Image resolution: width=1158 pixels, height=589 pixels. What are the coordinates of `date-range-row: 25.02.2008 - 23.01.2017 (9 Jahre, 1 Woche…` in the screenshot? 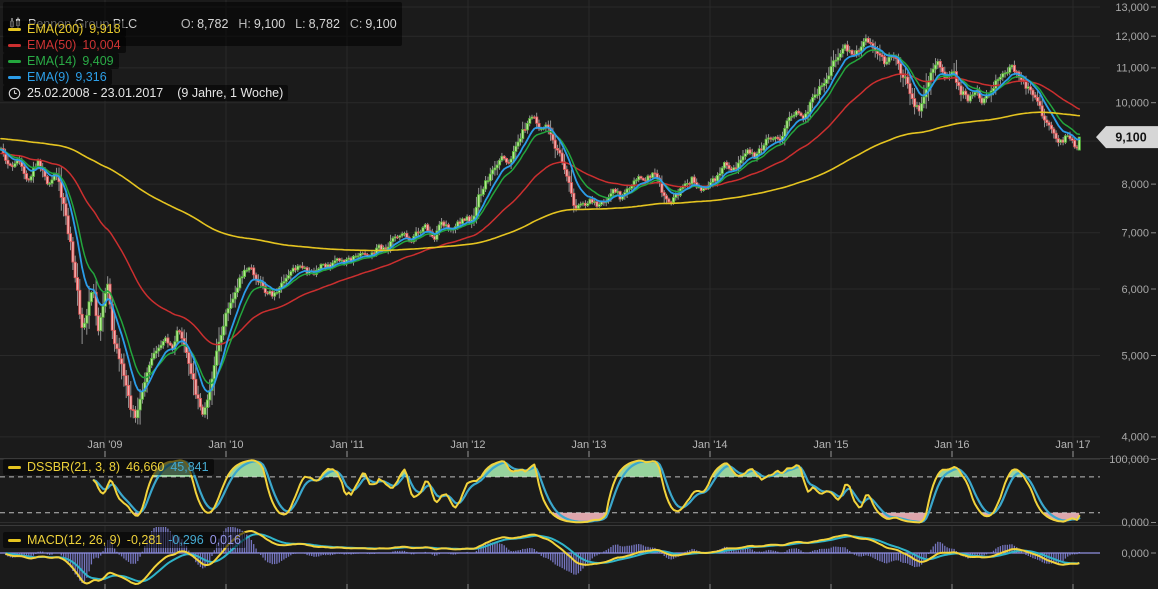 It's located at (146, 93).